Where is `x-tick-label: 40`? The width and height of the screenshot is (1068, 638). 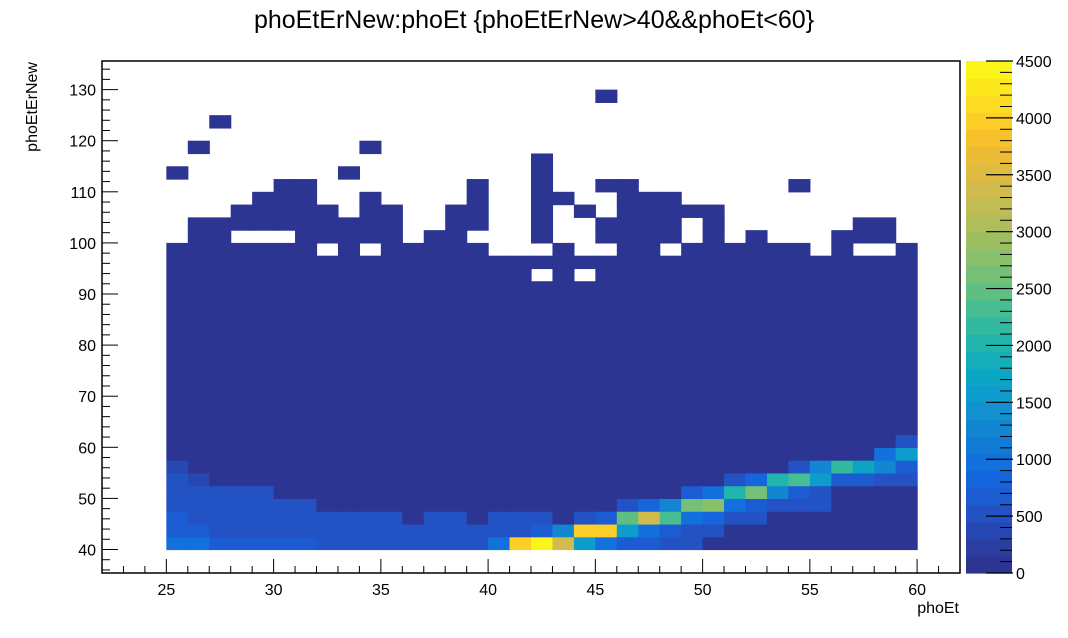
x-tick-label: 40 is located at coordinates (488, 590).